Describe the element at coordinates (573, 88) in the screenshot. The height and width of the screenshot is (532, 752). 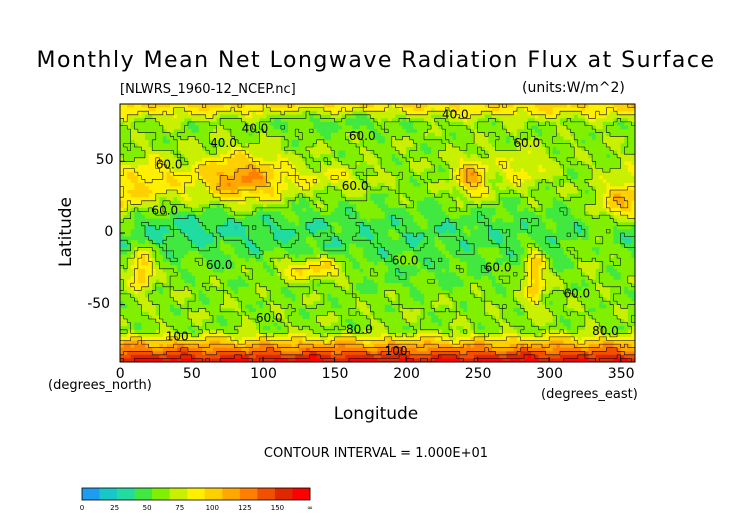
I see `units-label: (units:W/m^2)` at that location.